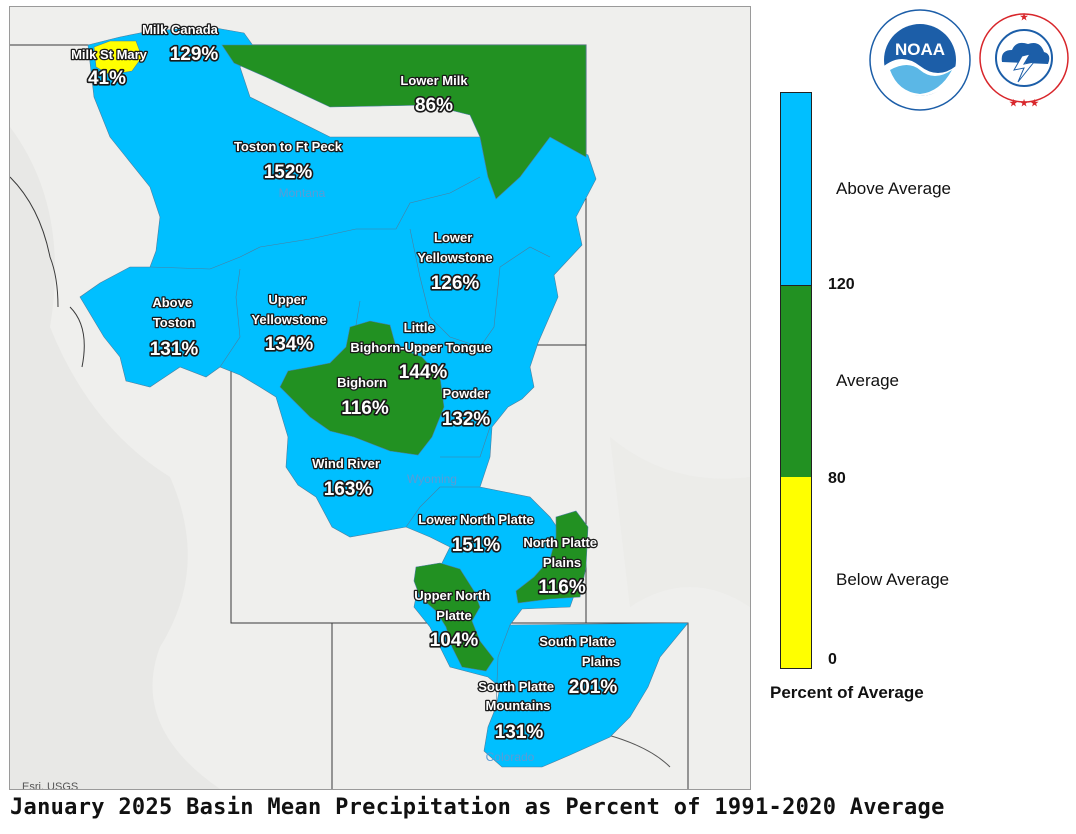 This screenshot has width=1076, height=834. What do you see at coordinates (362, 382) in the screenshot?
I see `basin-name-bighorn: Bighorn` at bounding box center [362, 382].